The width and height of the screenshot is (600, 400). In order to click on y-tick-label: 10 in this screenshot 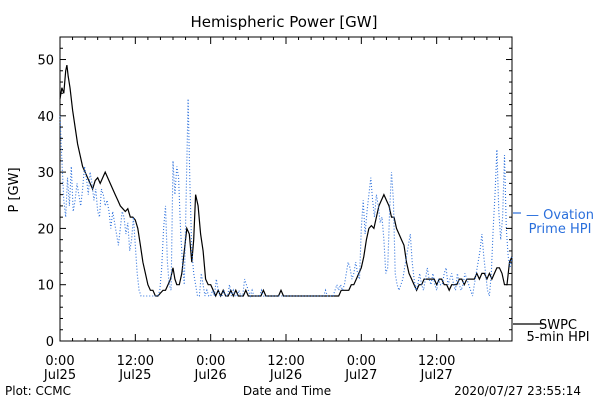, I will do `click(45, 286)`.